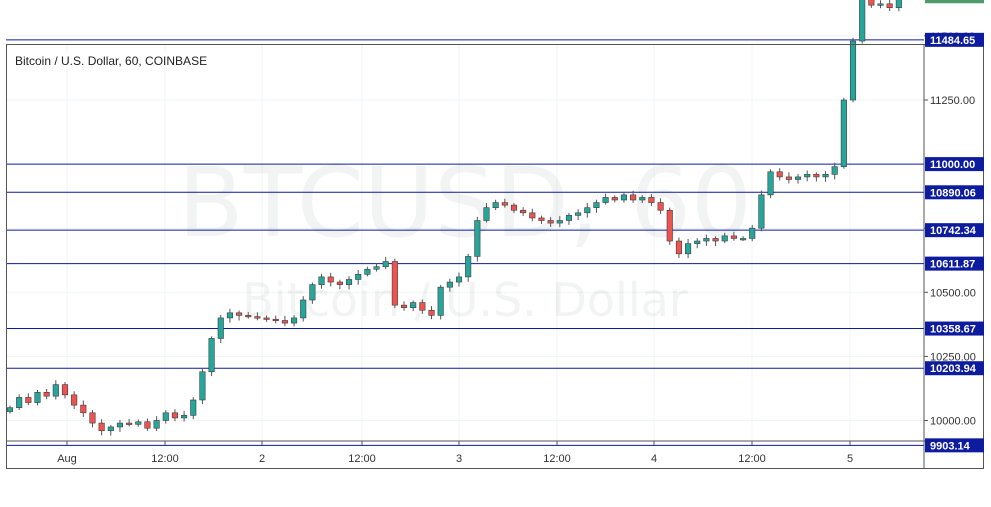  I want to click on x-tick-label: 4, so click(654, 459).